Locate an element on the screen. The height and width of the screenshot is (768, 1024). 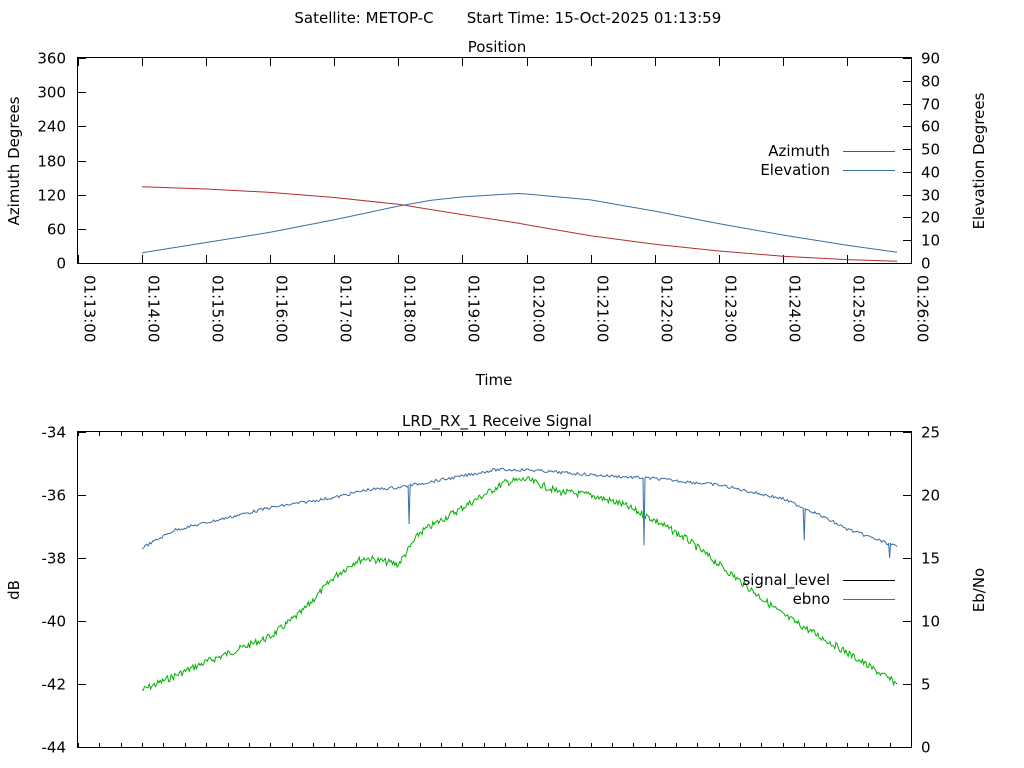
satellite-label: Satellite: METOP-C is located at coordinates (363, 18).